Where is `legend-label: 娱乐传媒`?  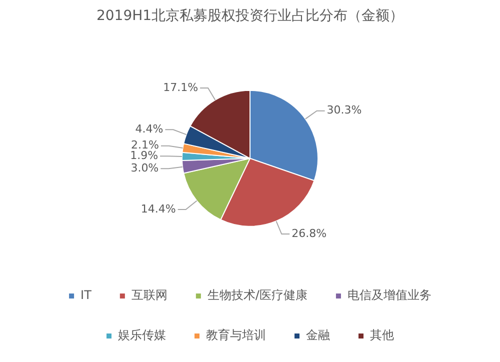 legend-label: 娱乐传媒 is located at coordinates (142, 335).